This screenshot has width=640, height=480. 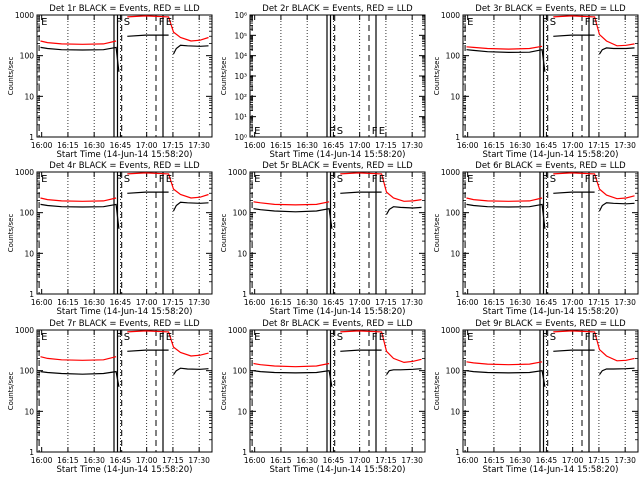 I want to click on panel-title: Det 2r BLACK = Events, RED = LLD, so click(x=337, y=9).